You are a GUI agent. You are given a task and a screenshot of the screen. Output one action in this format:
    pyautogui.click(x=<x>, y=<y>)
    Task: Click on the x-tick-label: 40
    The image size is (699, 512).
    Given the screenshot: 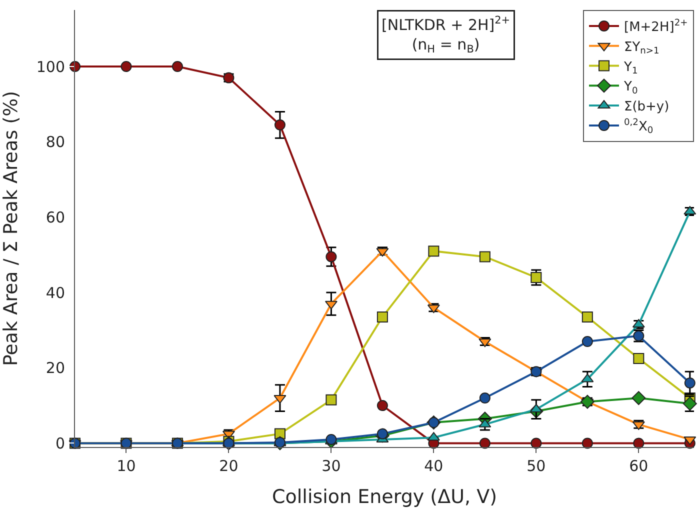 What is the action you would take?
    pyautogui.click(x=434, y=466)
    